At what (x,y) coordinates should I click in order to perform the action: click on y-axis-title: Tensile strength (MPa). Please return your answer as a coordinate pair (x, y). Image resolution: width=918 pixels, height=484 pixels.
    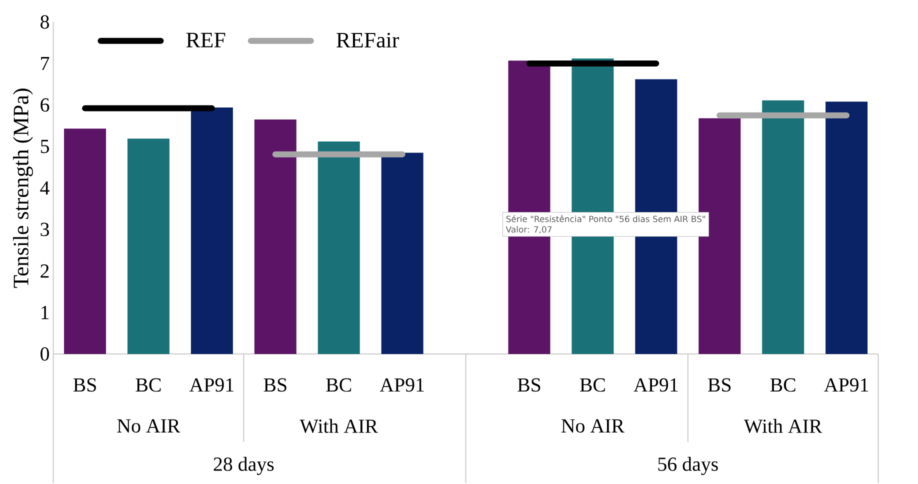
    Looking at the image, I should click on (23, 188).